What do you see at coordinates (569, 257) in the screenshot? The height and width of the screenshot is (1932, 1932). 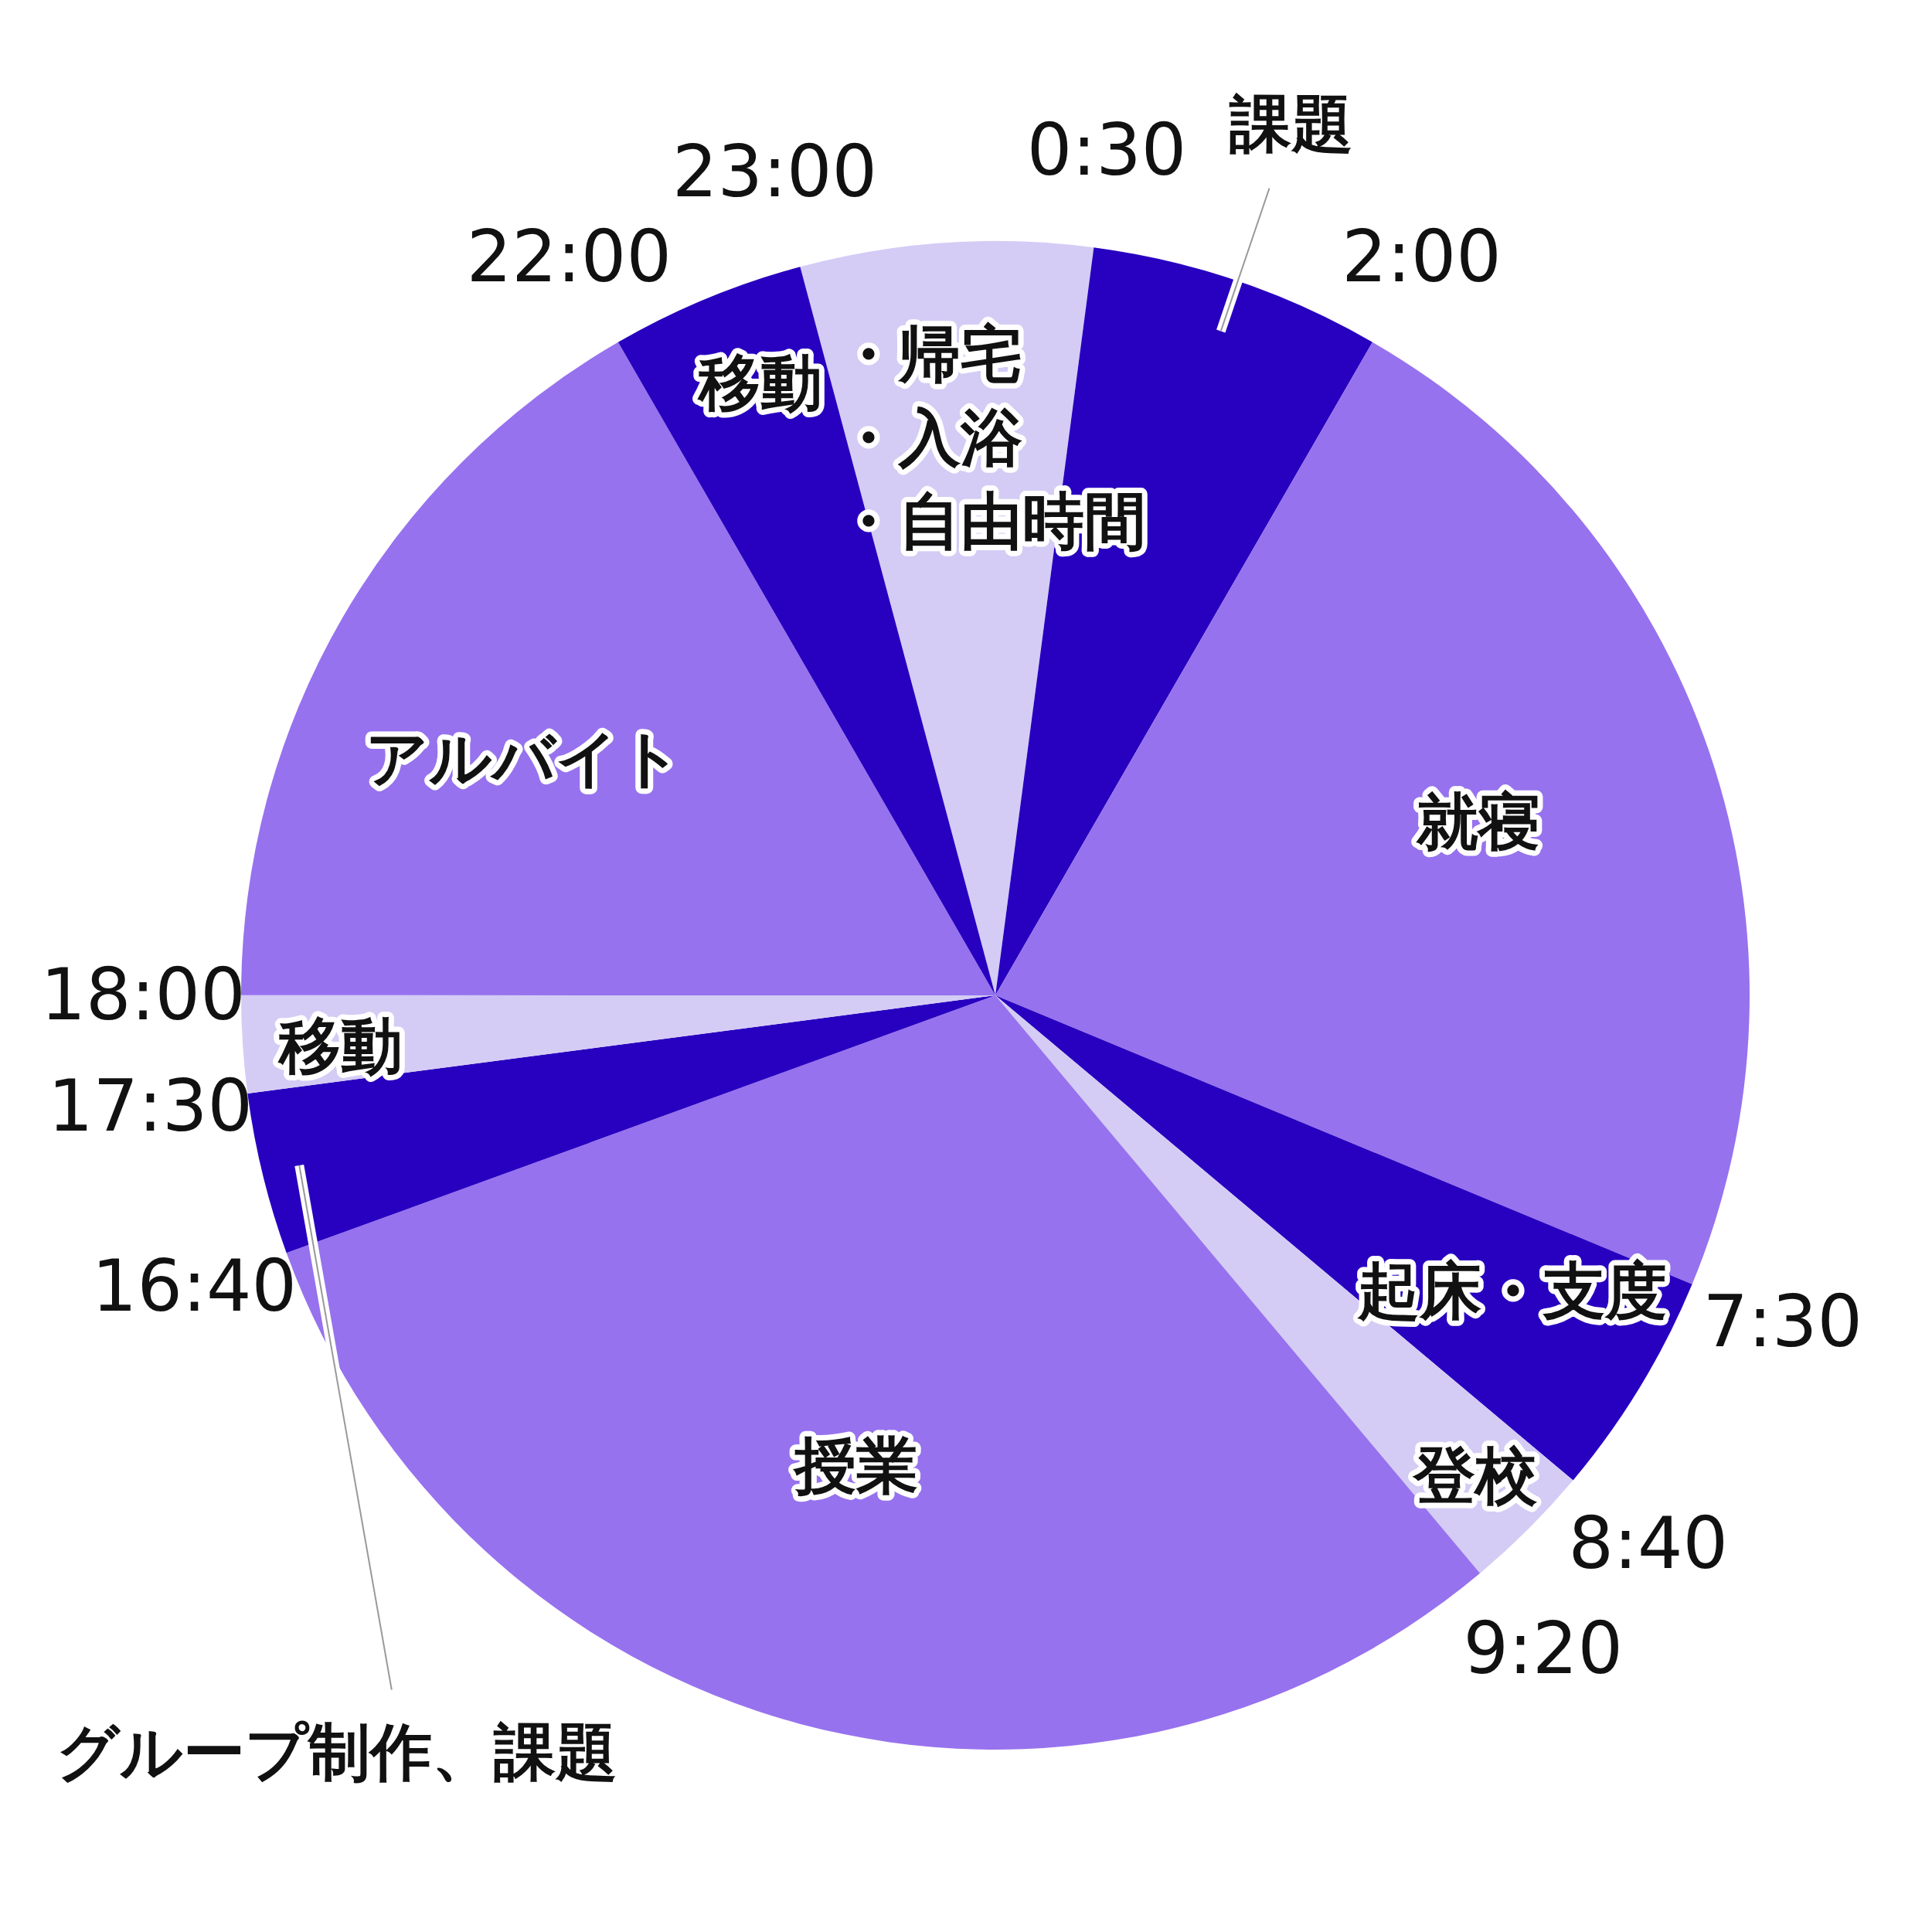 I see `text: 22:00` at bounding box center [569, 257].